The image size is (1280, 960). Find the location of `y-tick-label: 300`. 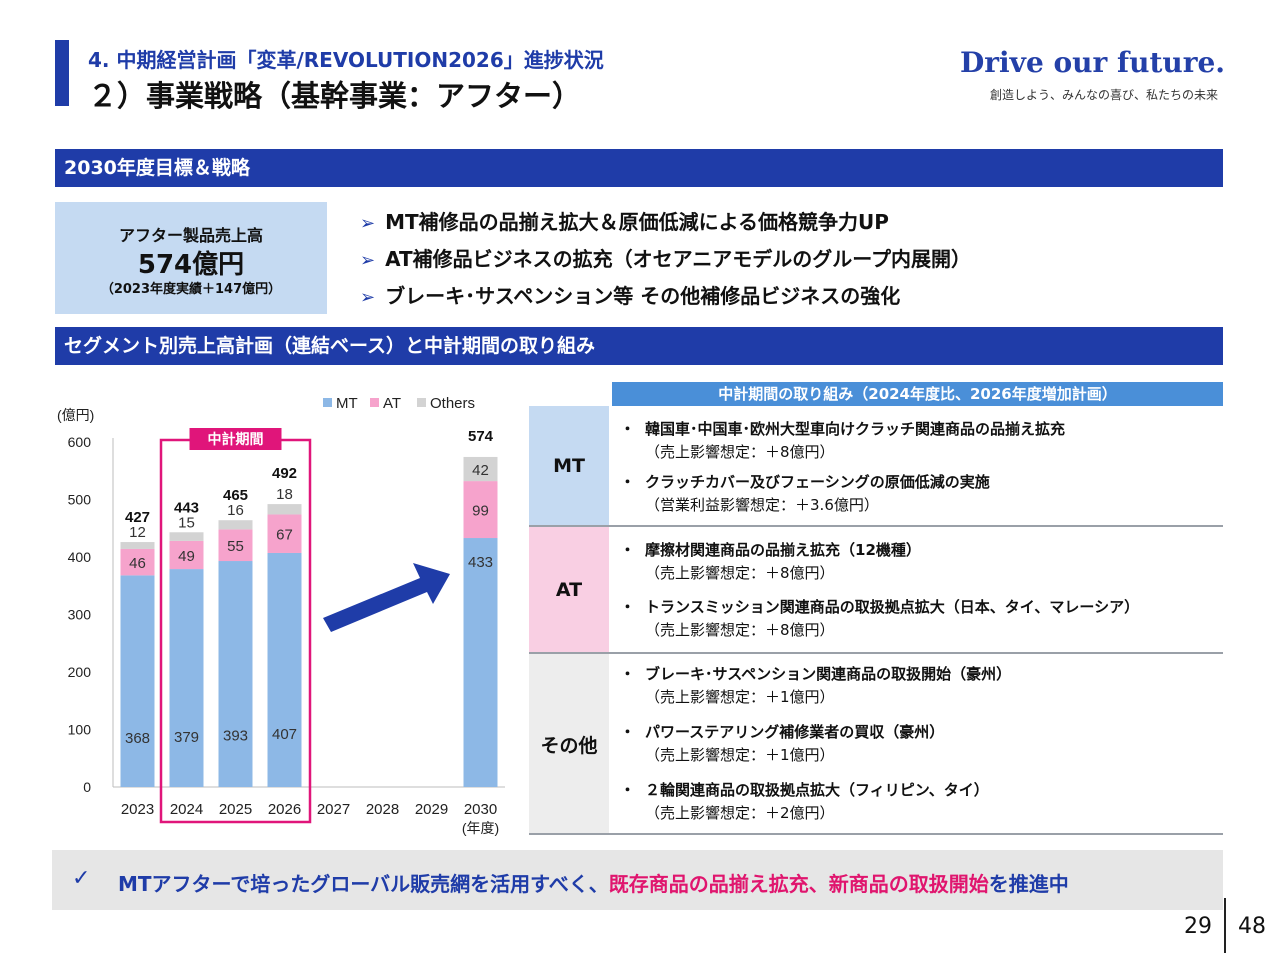

y-tick-label: 300 is located at coordinates (80, 615).